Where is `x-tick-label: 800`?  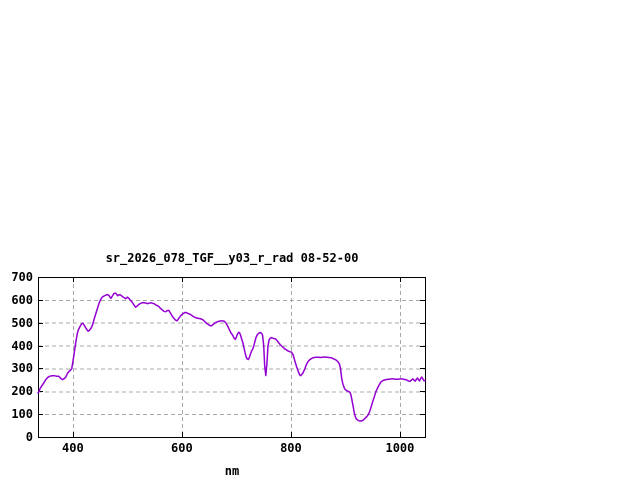
x-tick-label: 800 is located at coordinates (291, 448).